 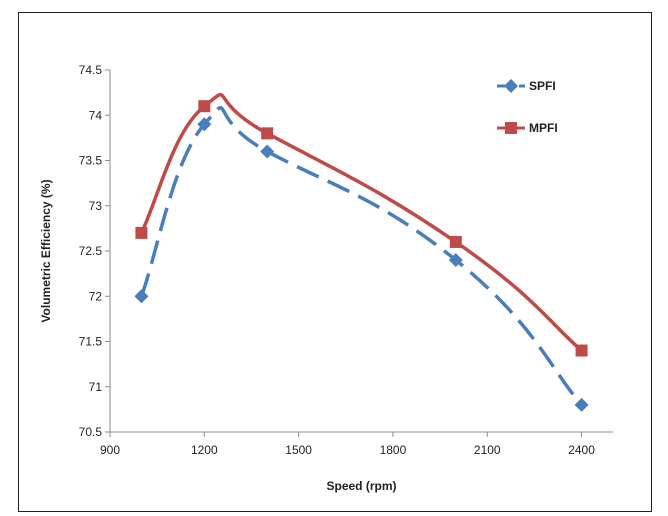 I want to click on y-tick-label: 73.5, so click(x=91, y=161).